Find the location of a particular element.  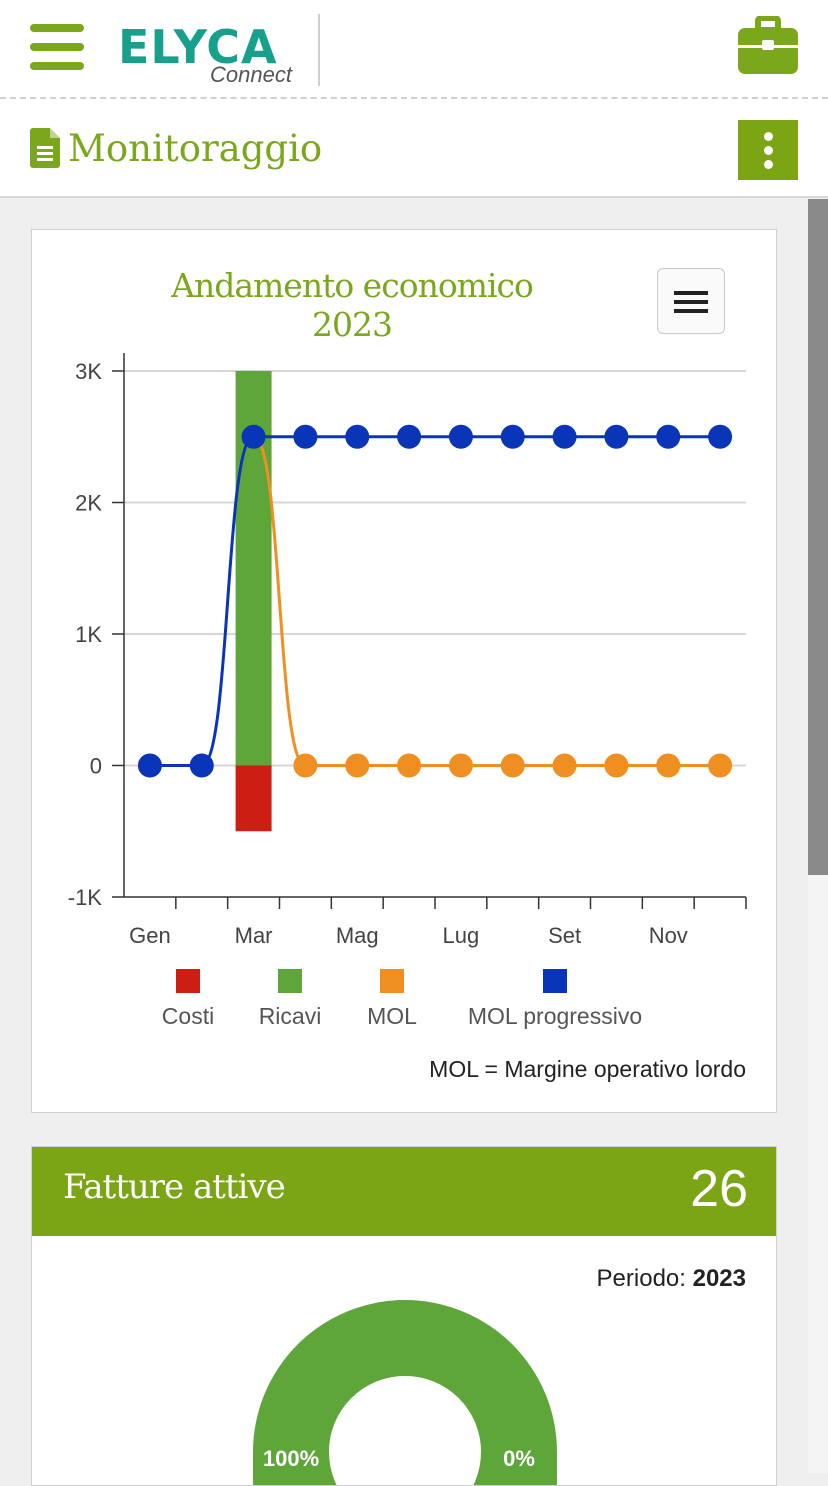

legend-label: MOL progressivo is located at coordinates (555, 1016).